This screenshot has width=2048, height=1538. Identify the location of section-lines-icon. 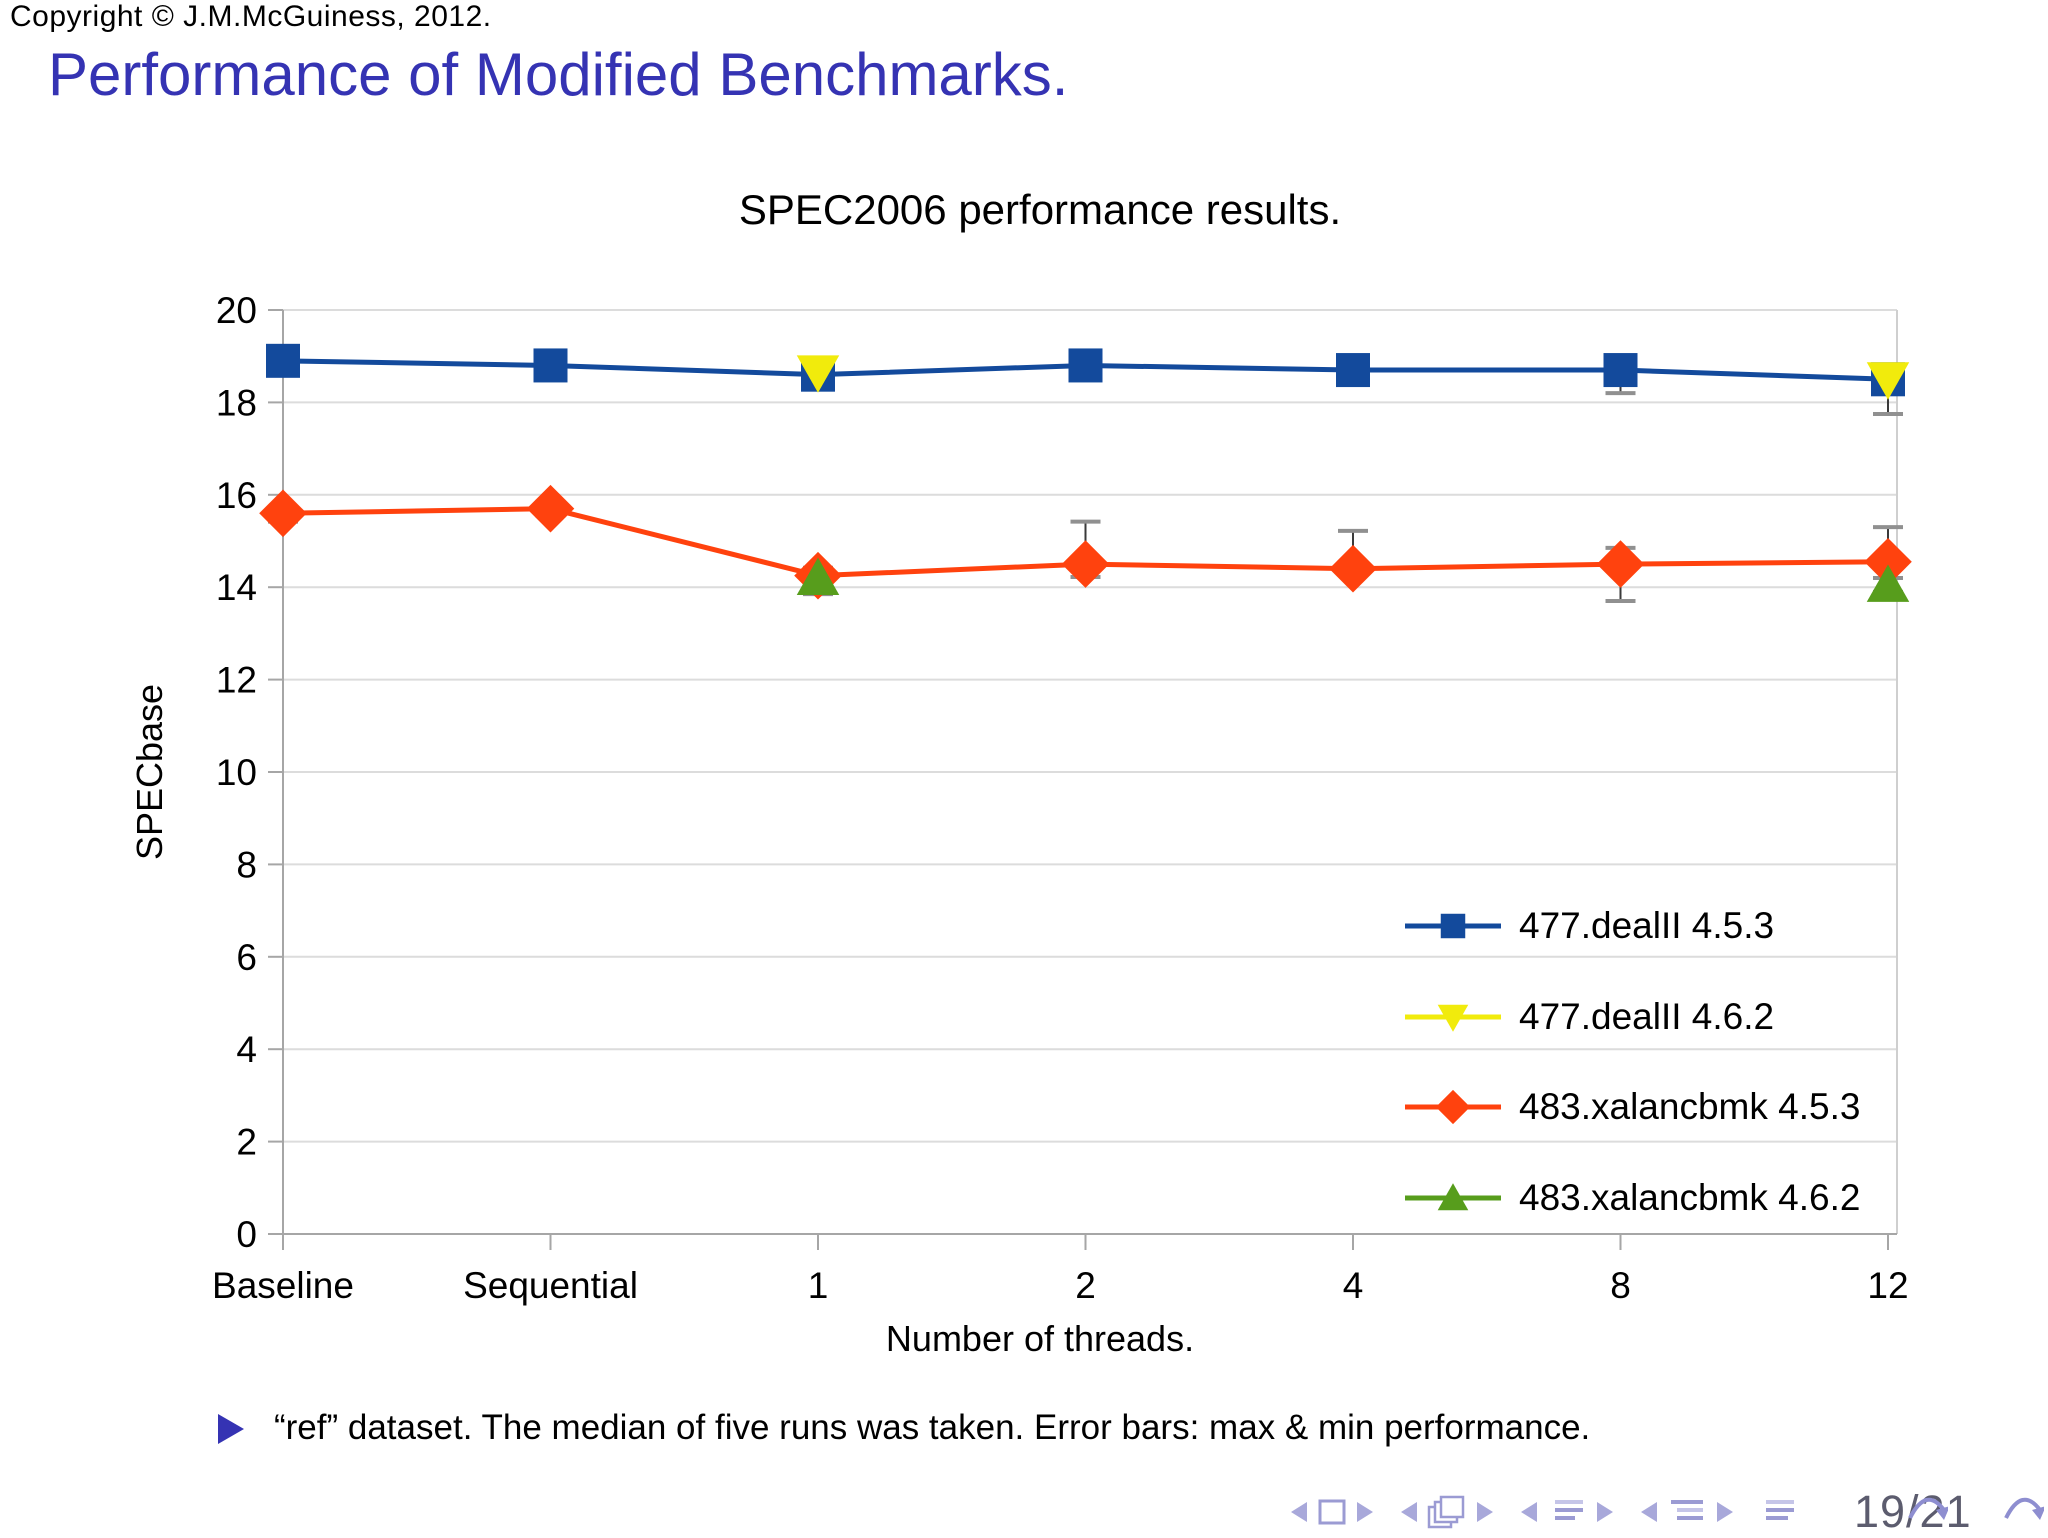
(1687, 1512).